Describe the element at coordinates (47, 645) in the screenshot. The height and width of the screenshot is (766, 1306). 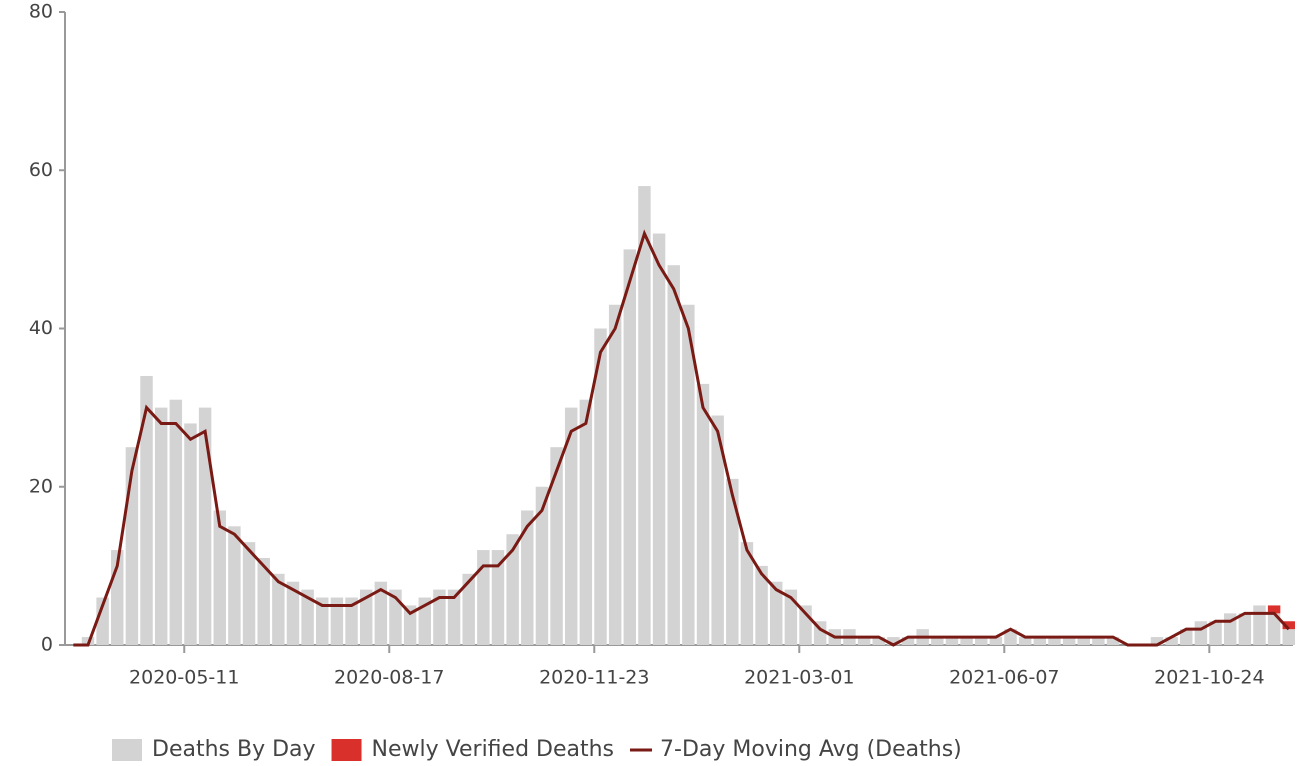
I see `y-tick-label: 0` at that location.